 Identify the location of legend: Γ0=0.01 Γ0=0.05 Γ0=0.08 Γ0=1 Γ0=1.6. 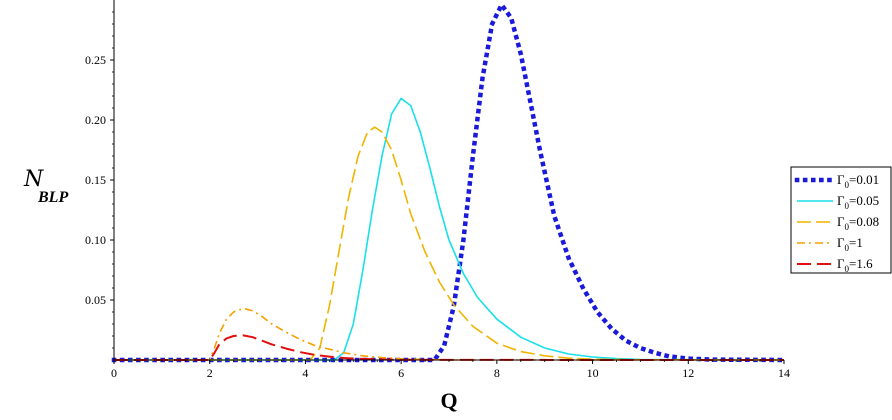
(841, 220).